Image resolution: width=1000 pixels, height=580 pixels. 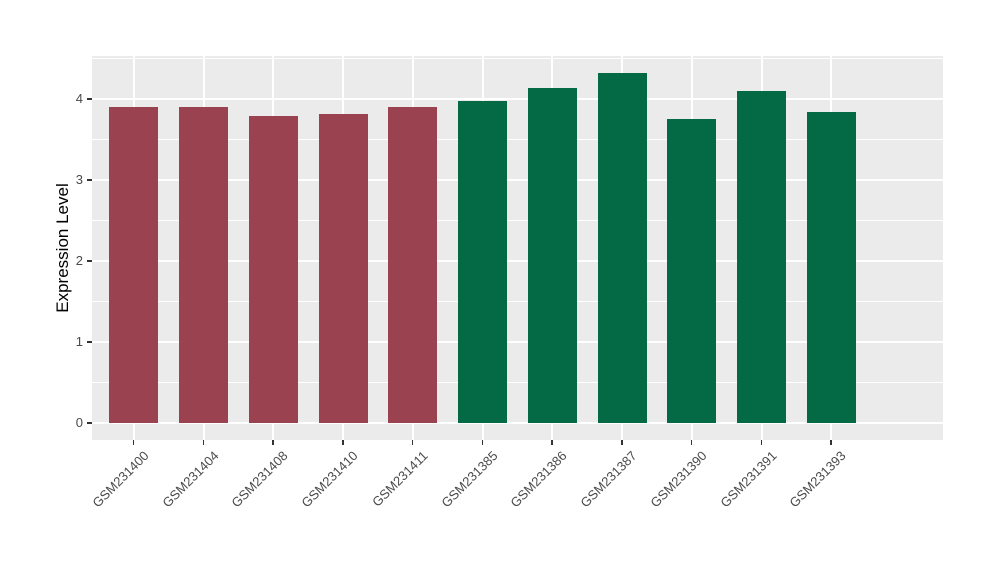 I want to click on y-axis-tick-label: 4, so click(x=79, y=98).